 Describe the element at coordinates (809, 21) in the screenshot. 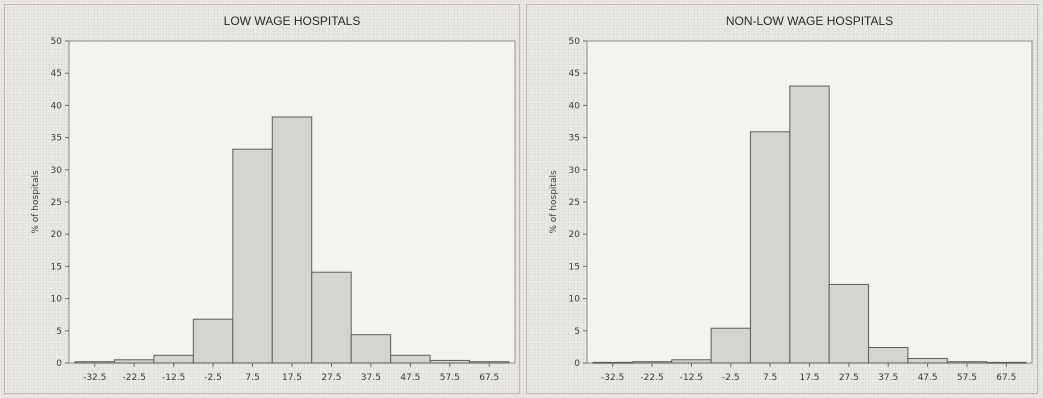

I see `chart-title: NON-LOW WAGE HOSPITALS` at that location.